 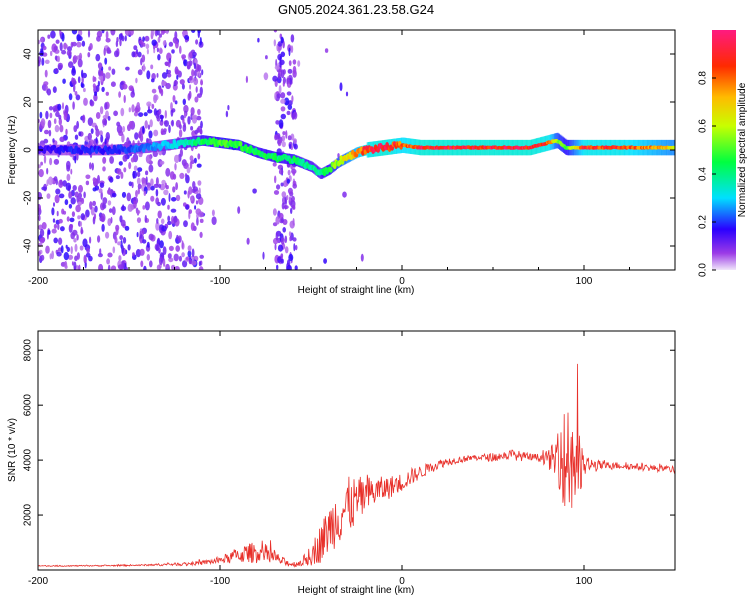 I want to click on x-tick-label: -100, so click(x=220, y=581).